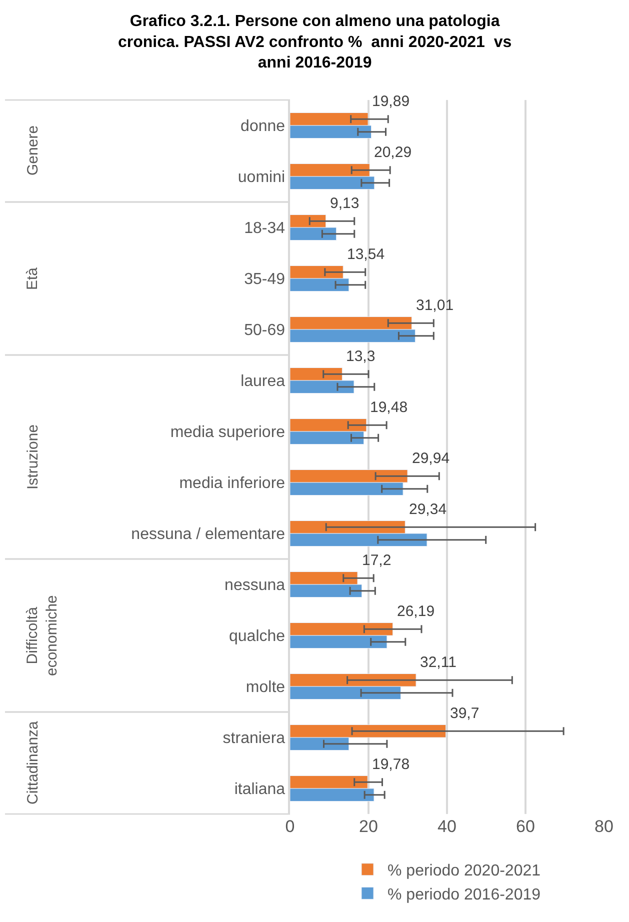  What do you see at coordinates (604, 826) in the screenshot?
I see `x-tick-label: 80` at bounding box center [604, 826].